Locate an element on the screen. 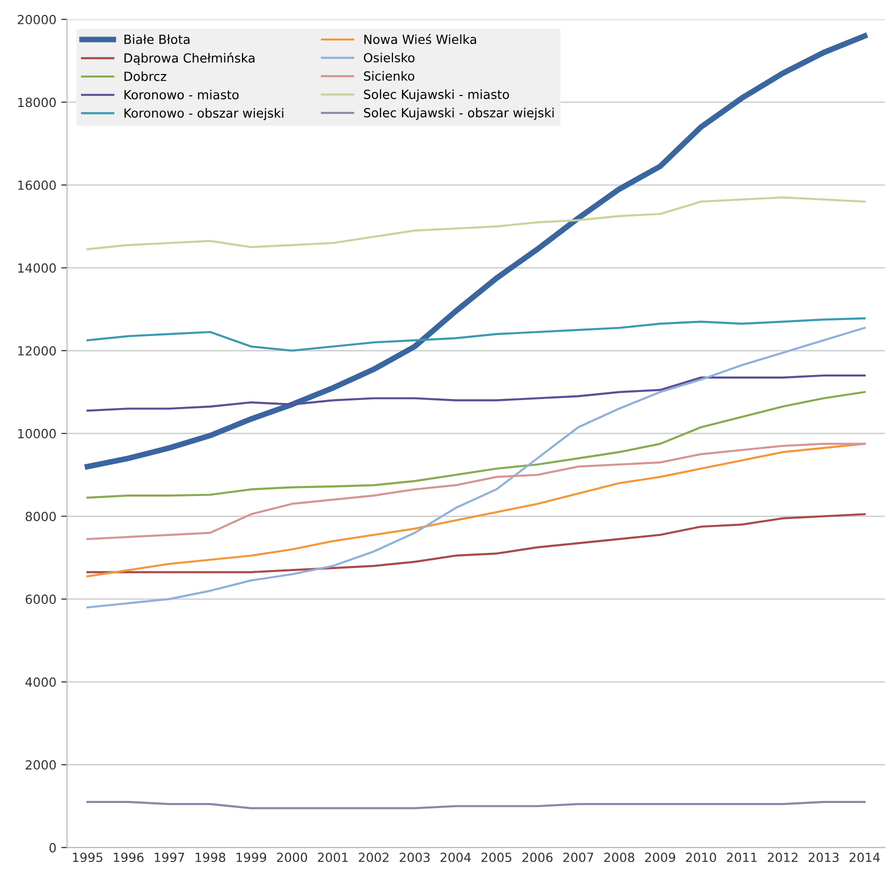 This screenshot has height=881, width=894. x-tick-label: 1998 is located at coordinates (211, 857).